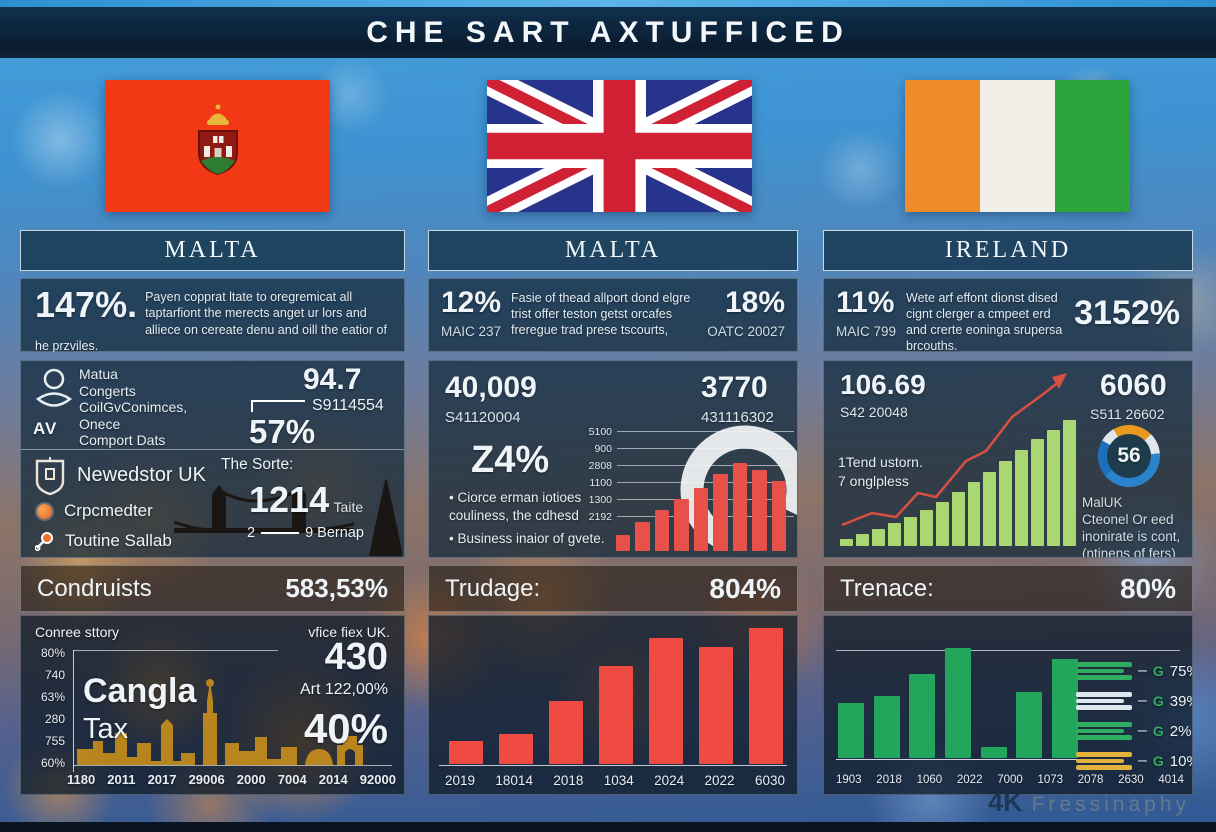  Describe the element at coordinates (510, 460) in the screenshot. I see `middle-promo-big: Z4%` at that location.